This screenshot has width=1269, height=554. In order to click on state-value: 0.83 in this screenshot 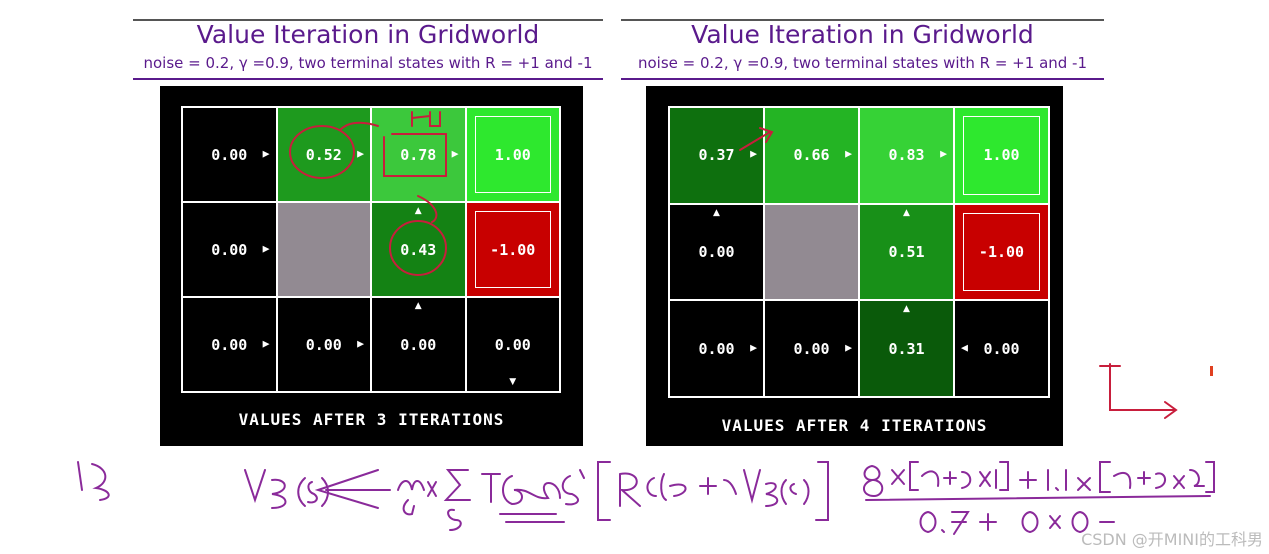, I will do `click(906, 155)`.